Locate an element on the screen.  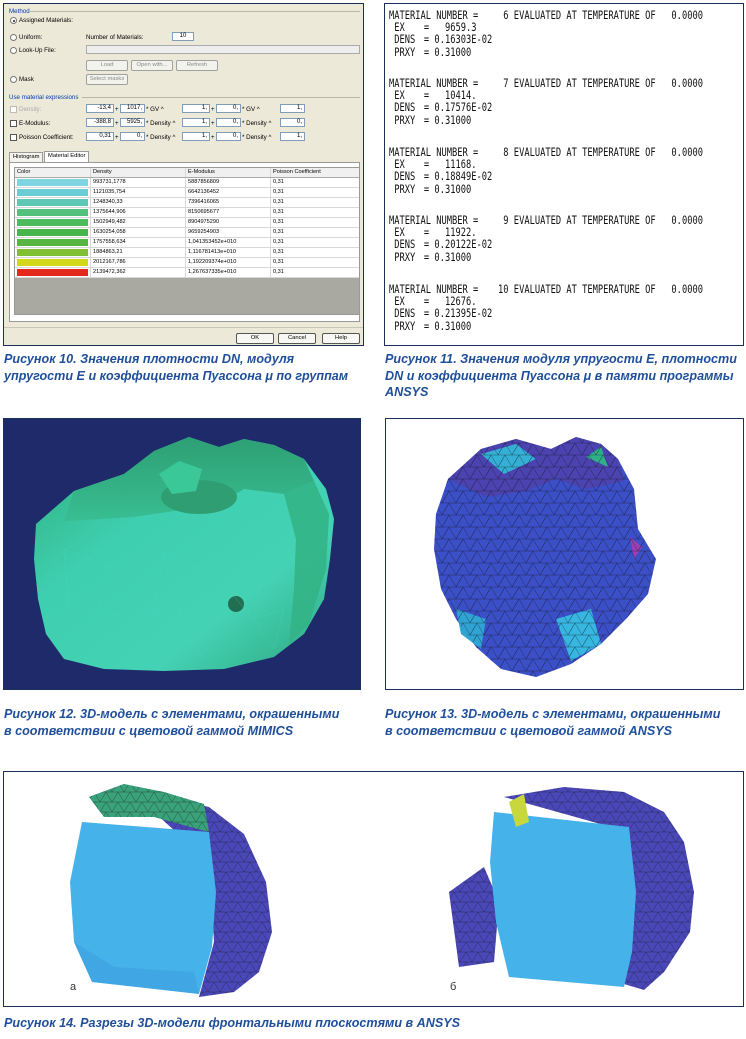
radio-uniform is located at coordinates (13, 37).